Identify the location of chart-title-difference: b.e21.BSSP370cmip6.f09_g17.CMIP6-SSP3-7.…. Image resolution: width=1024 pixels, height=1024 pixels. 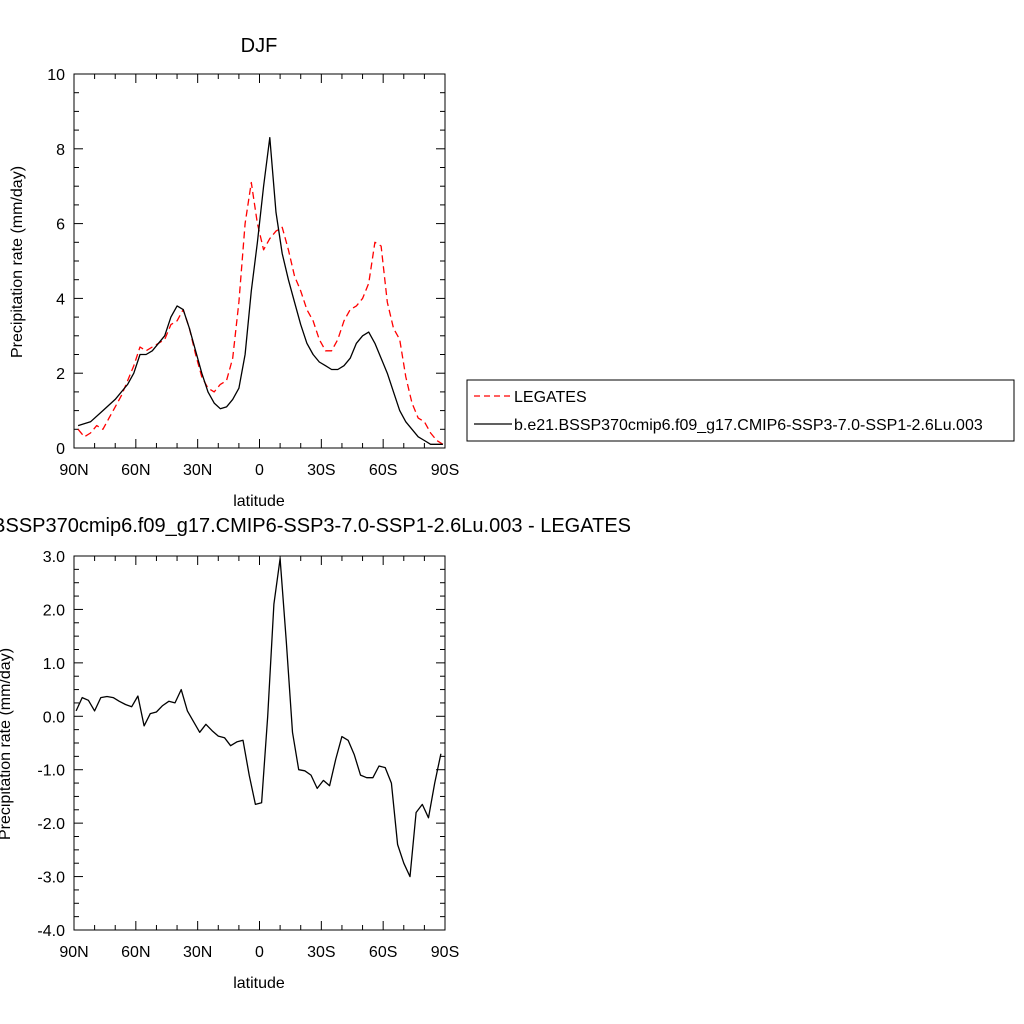
(315, 526).